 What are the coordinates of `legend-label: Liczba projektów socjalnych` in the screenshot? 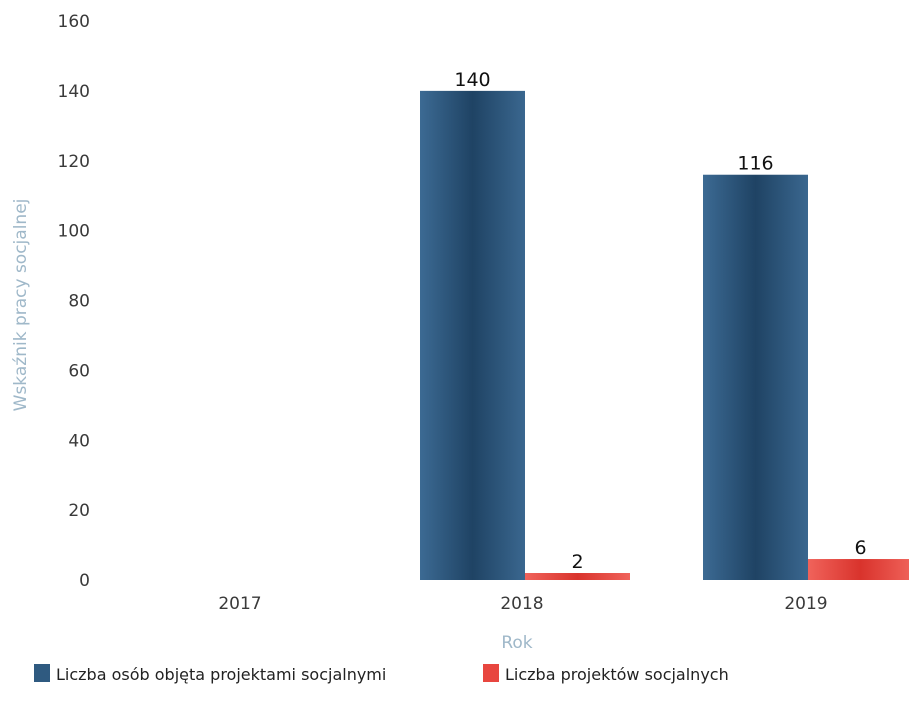 It's located at (617, 674).